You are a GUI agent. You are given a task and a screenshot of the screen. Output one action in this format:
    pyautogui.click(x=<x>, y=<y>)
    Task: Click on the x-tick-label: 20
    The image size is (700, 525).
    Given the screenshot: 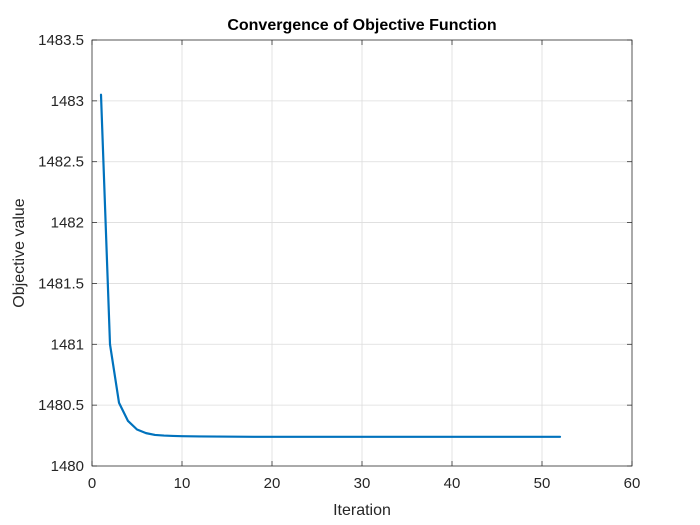 What is the action you would take?
    pyautogui.click(x=272, y=483)
    